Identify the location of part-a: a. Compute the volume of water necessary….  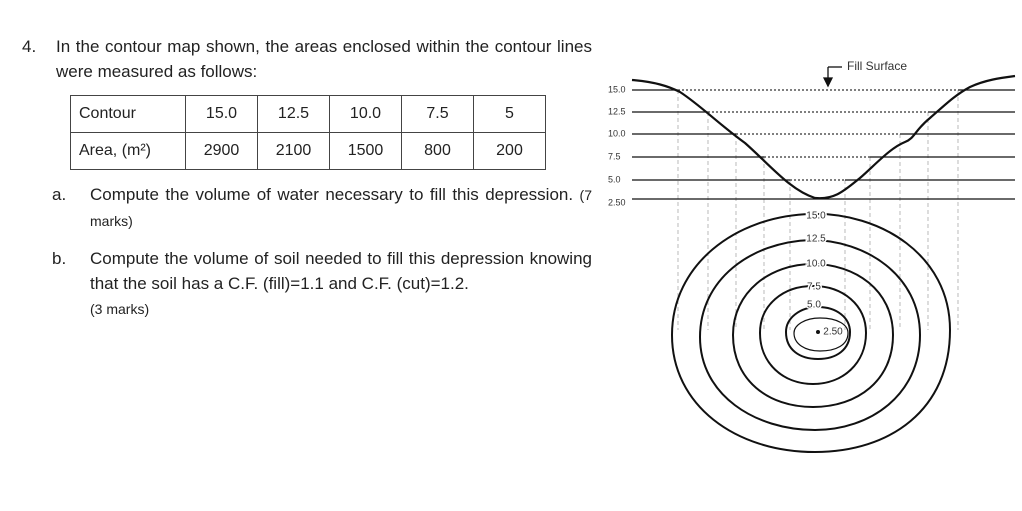
(322, 208).